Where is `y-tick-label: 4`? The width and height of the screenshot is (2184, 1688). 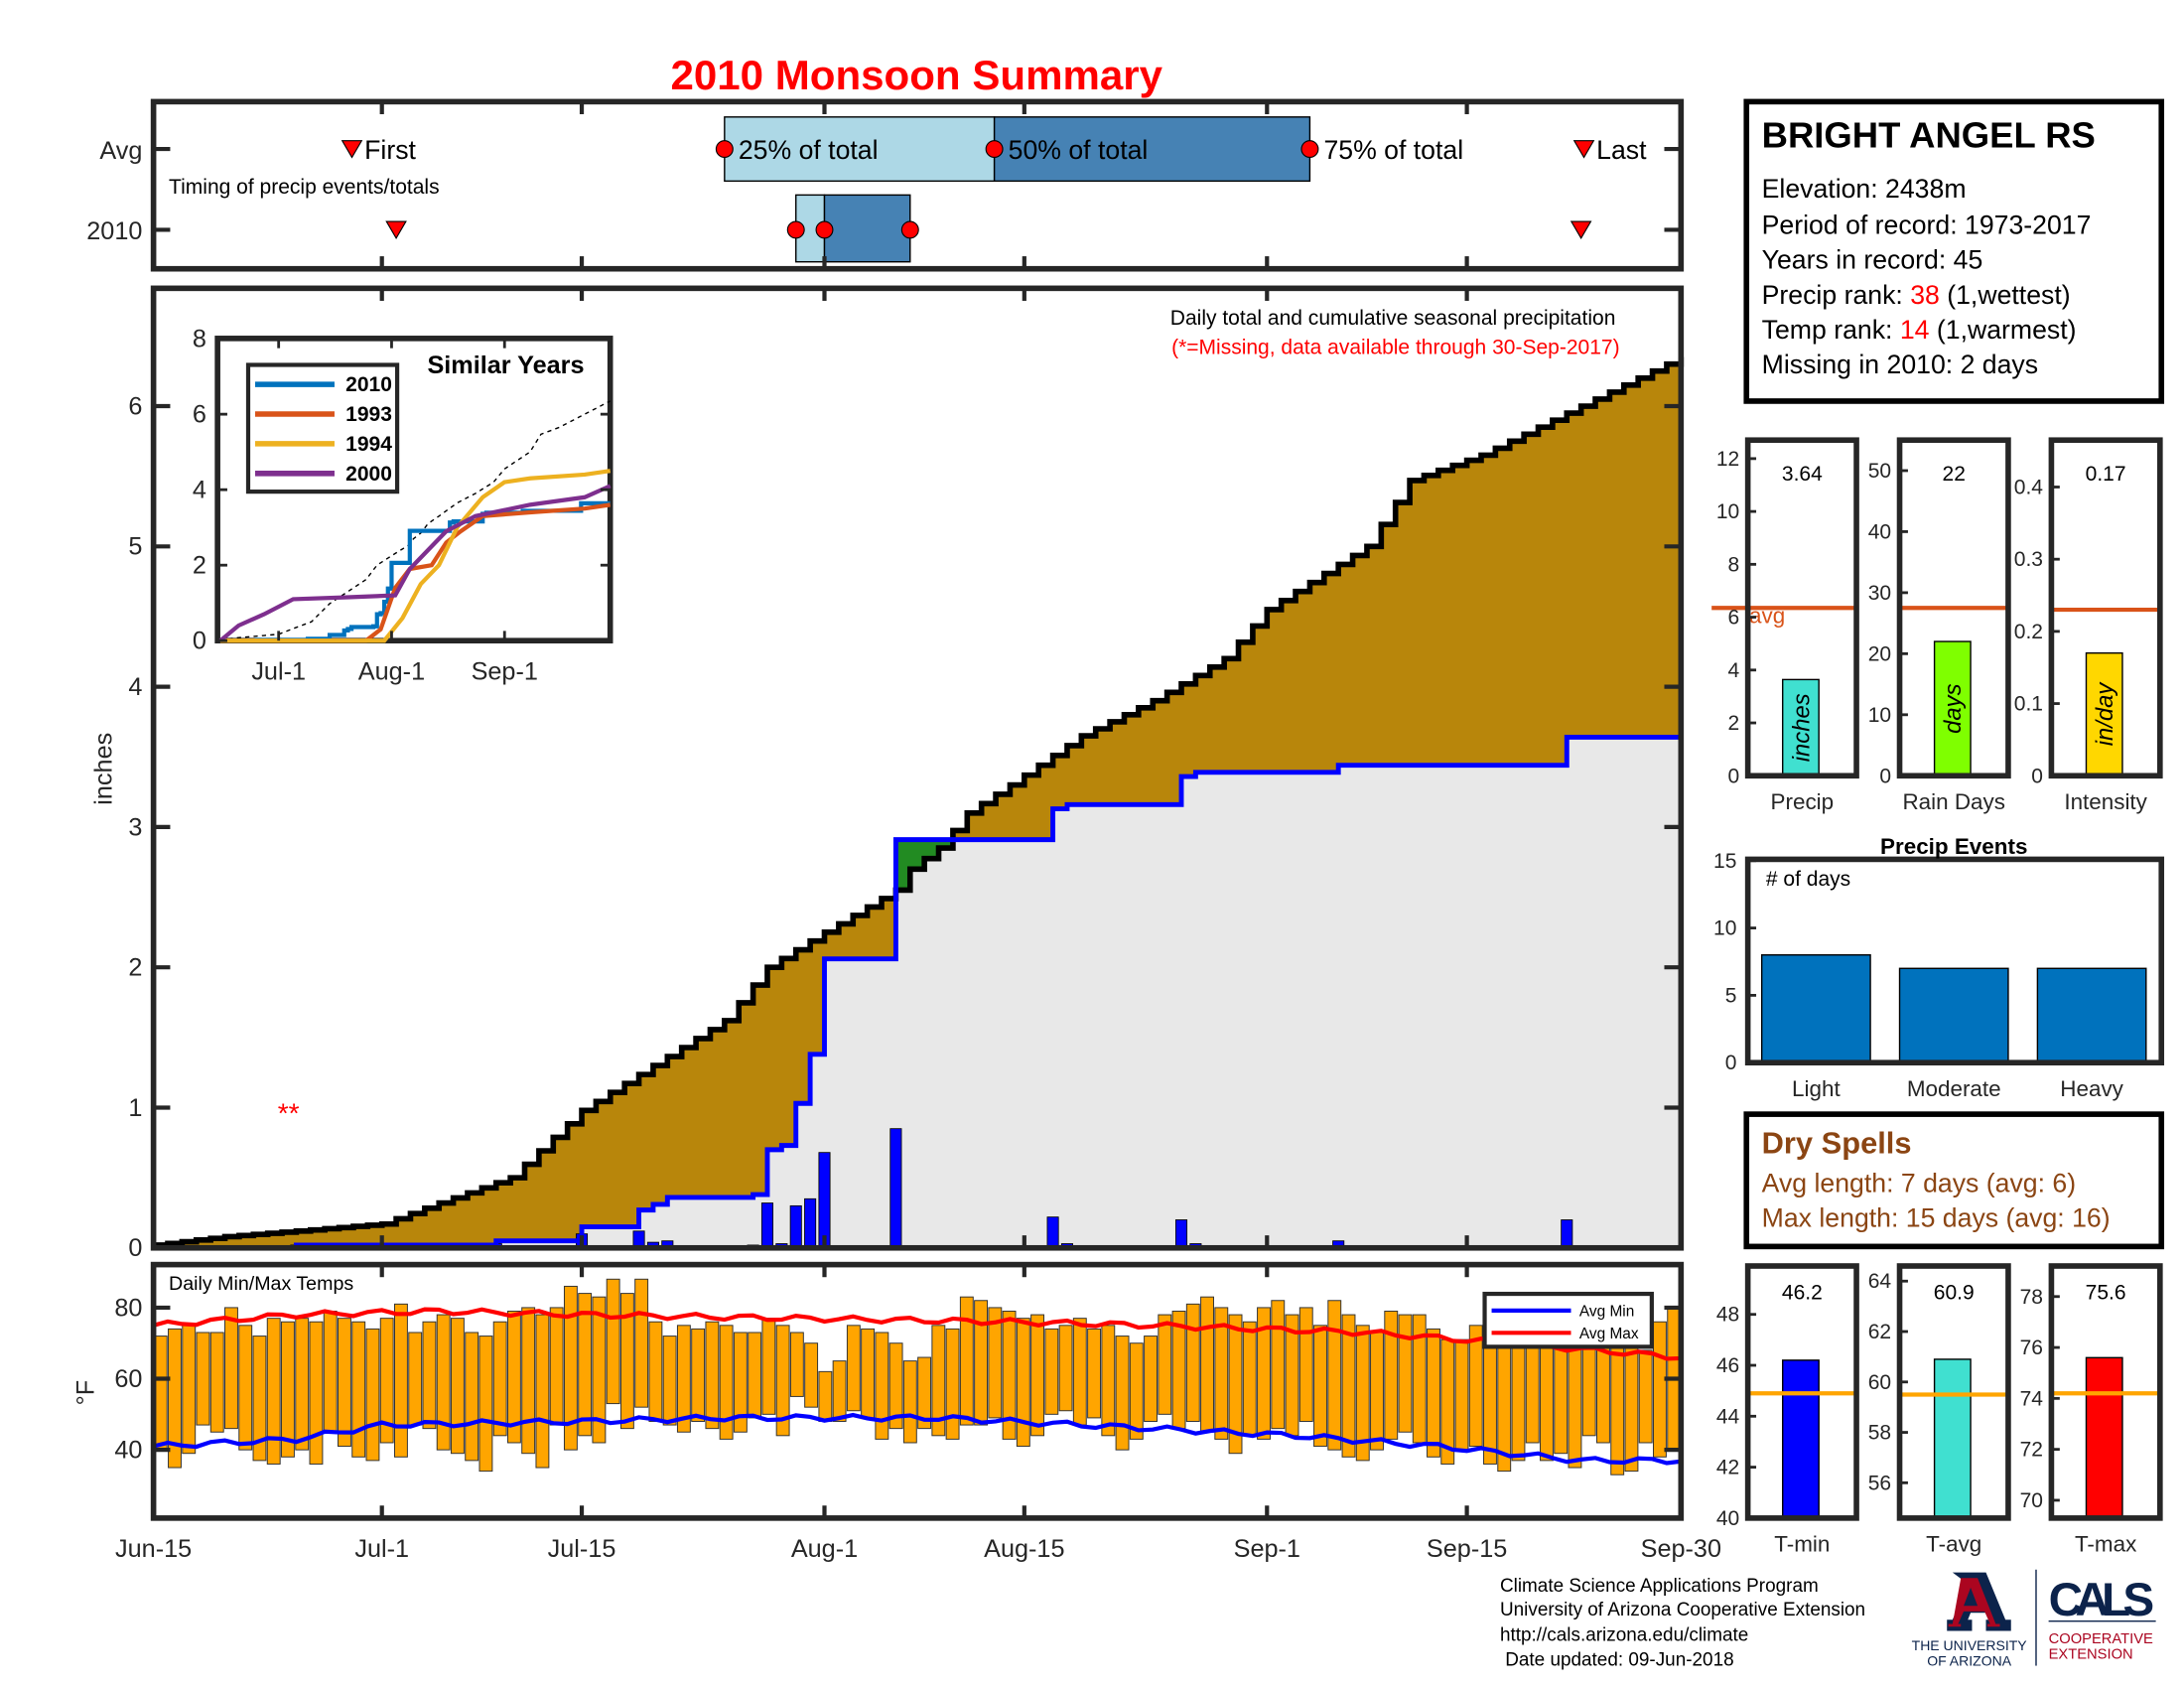 y-tick-label: 4 is located at coordinates (1734, 670).